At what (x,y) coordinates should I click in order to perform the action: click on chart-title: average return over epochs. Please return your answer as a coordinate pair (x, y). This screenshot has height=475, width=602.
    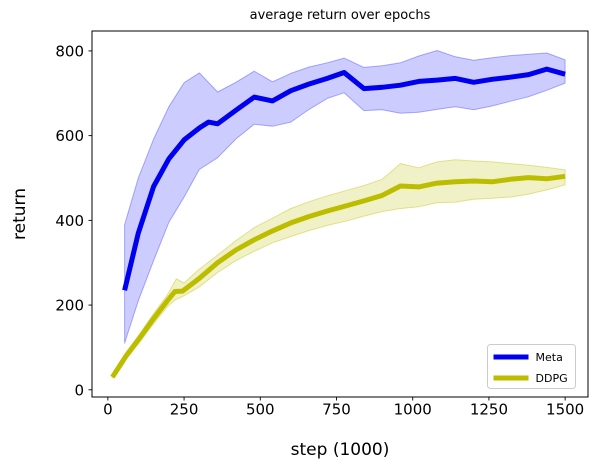
    Looking at the image, I should click on (340, 15).